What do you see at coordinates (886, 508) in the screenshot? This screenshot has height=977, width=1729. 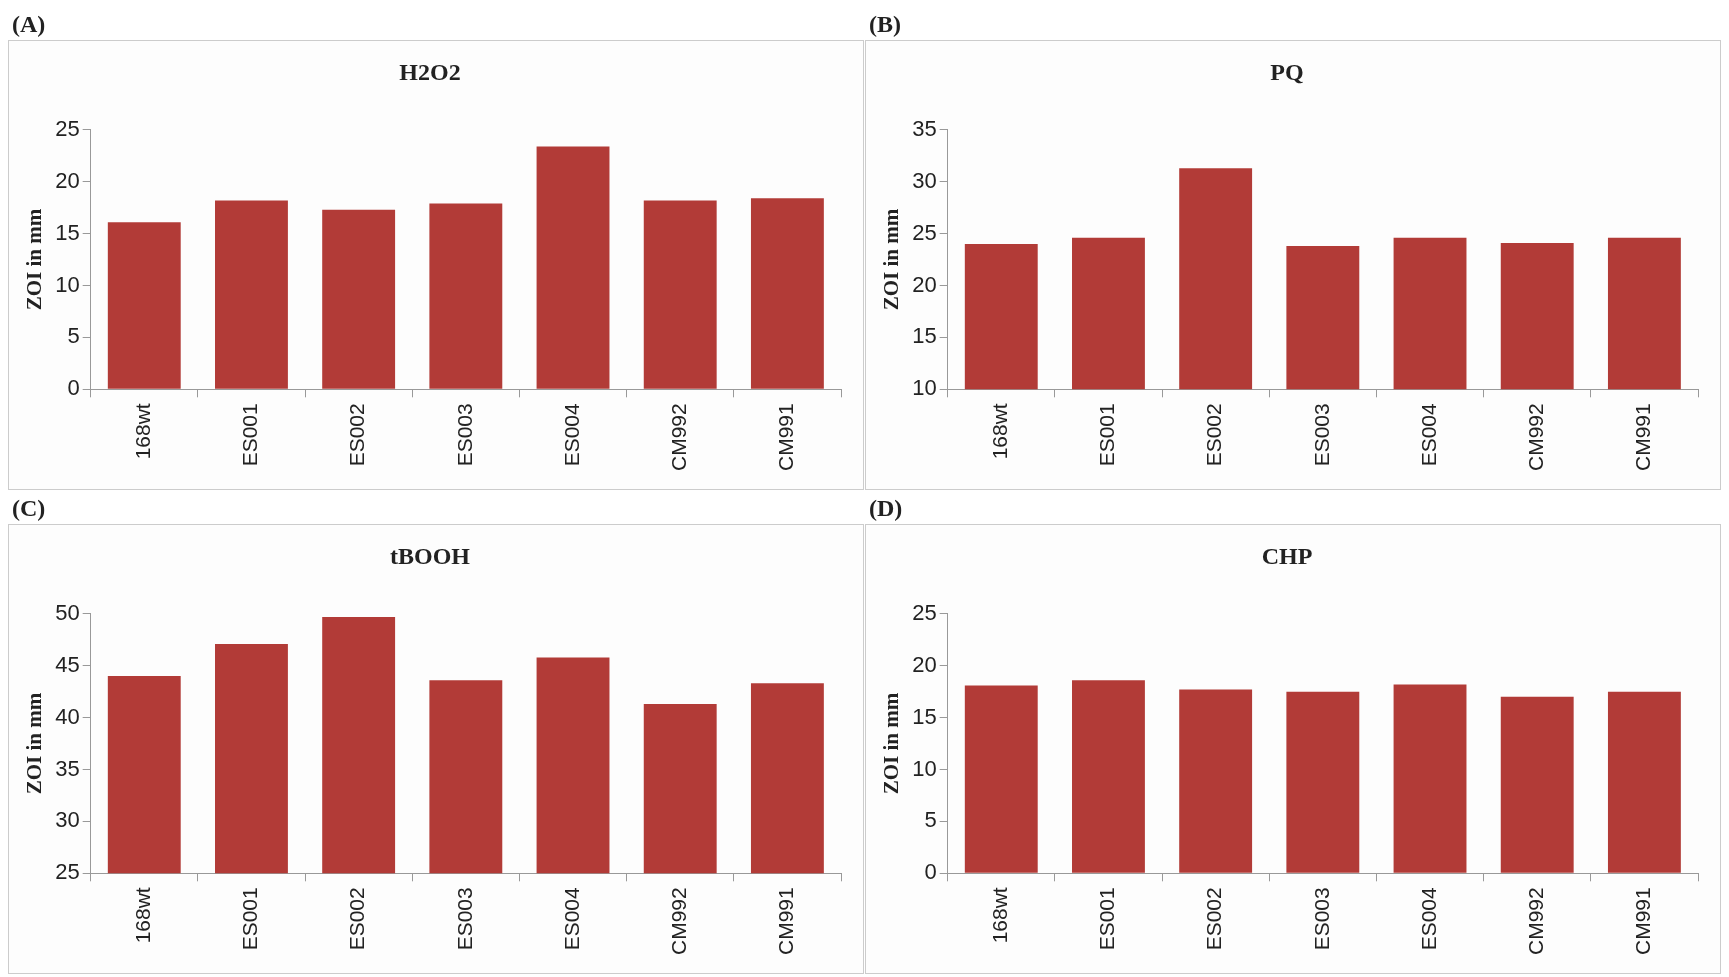 I see `text: (D)` at bounding box center [886, 508].